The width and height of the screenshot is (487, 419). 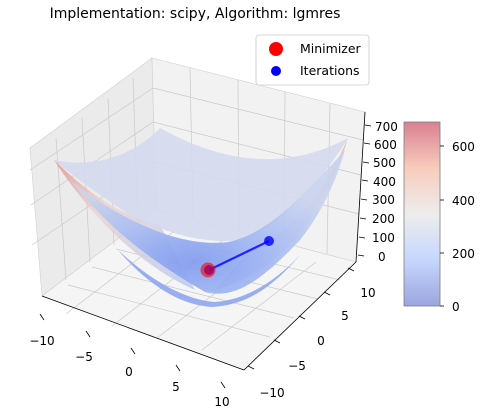 I want to click on z-tick-label: 100, so click(x=383, y=238).